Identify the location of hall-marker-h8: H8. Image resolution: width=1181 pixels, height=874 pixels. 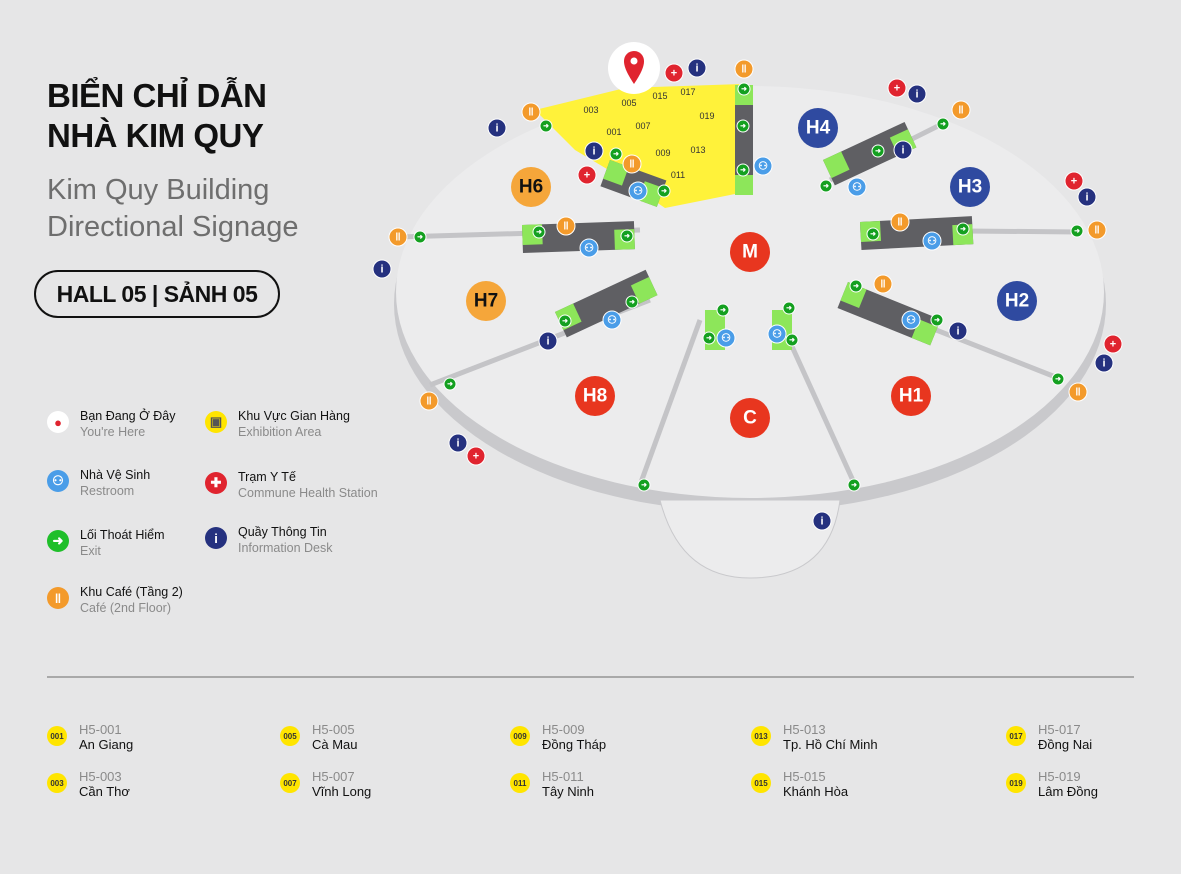
(595, 396).